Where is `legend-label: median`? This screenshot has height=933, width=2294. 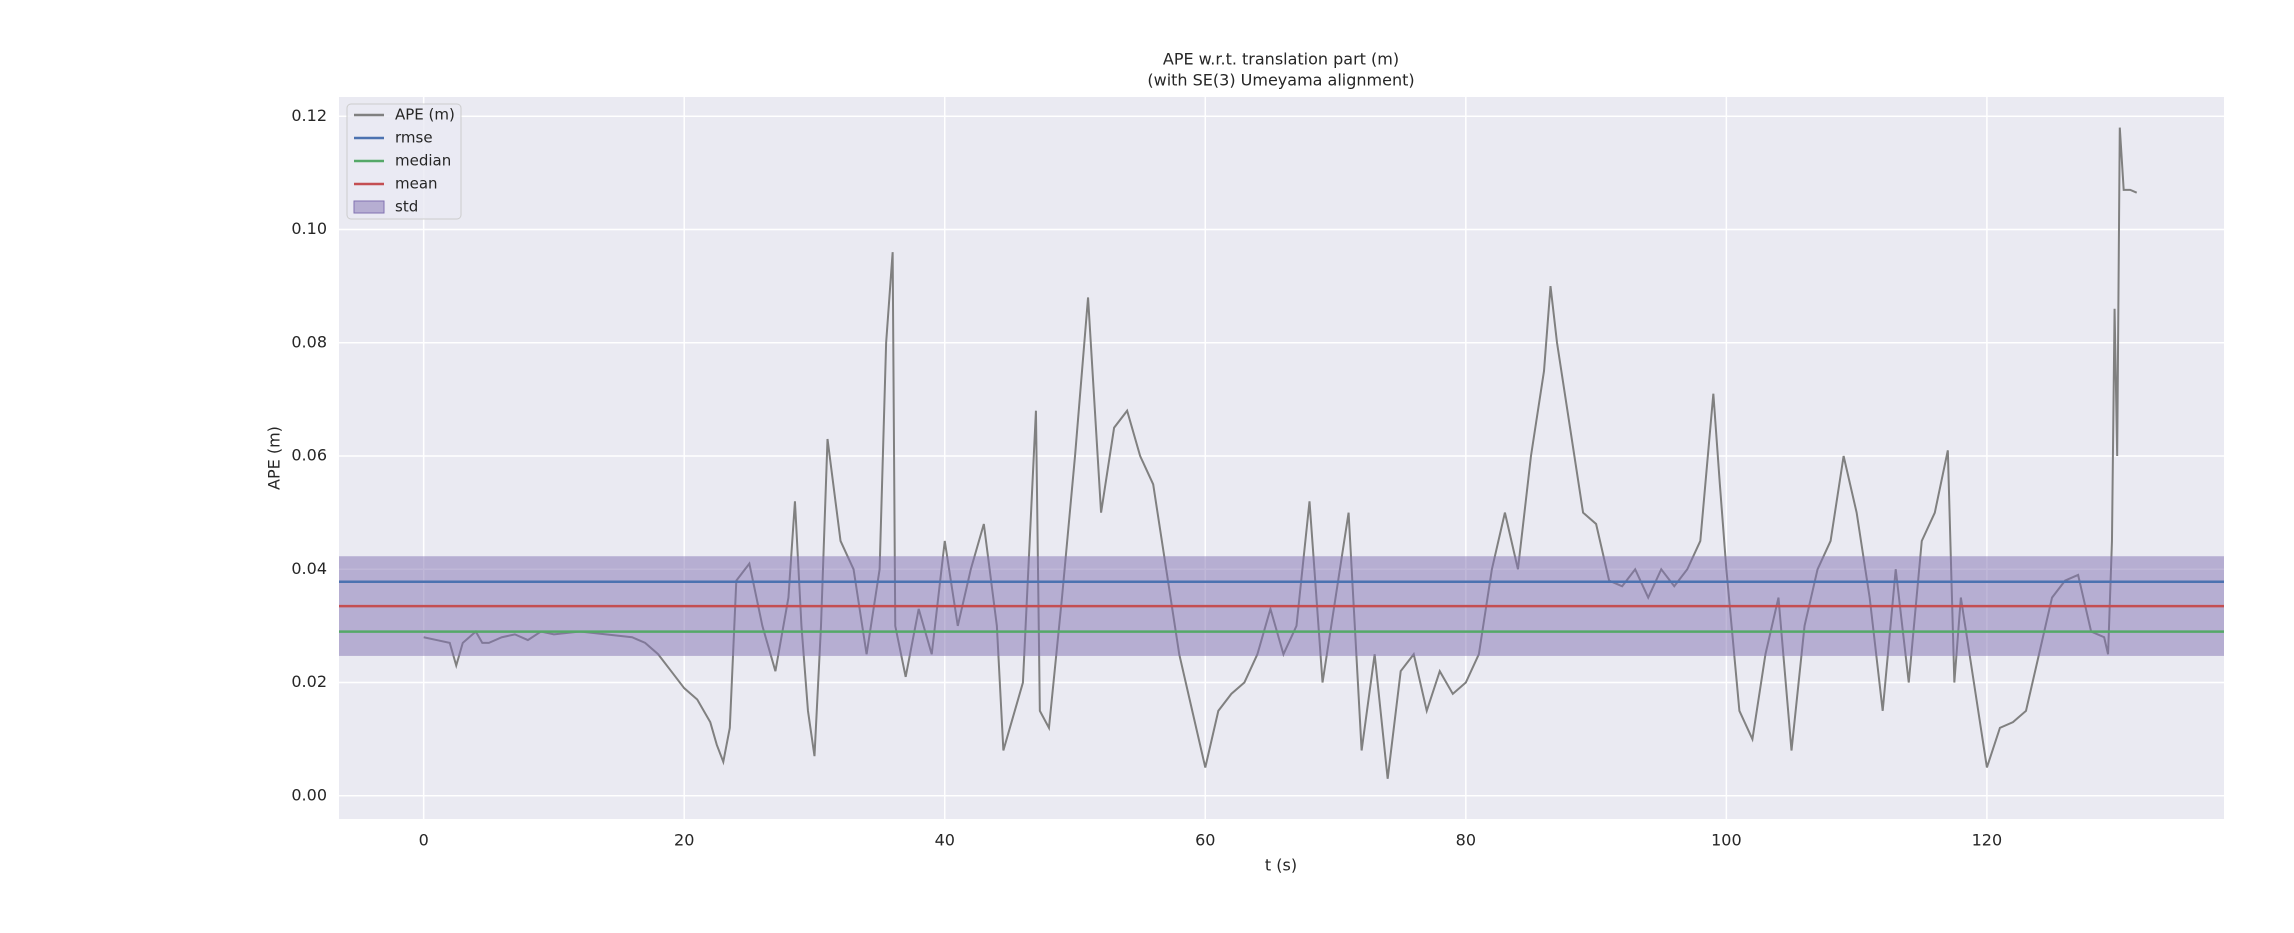
legend-label: median is located at coordinates (423, 161).